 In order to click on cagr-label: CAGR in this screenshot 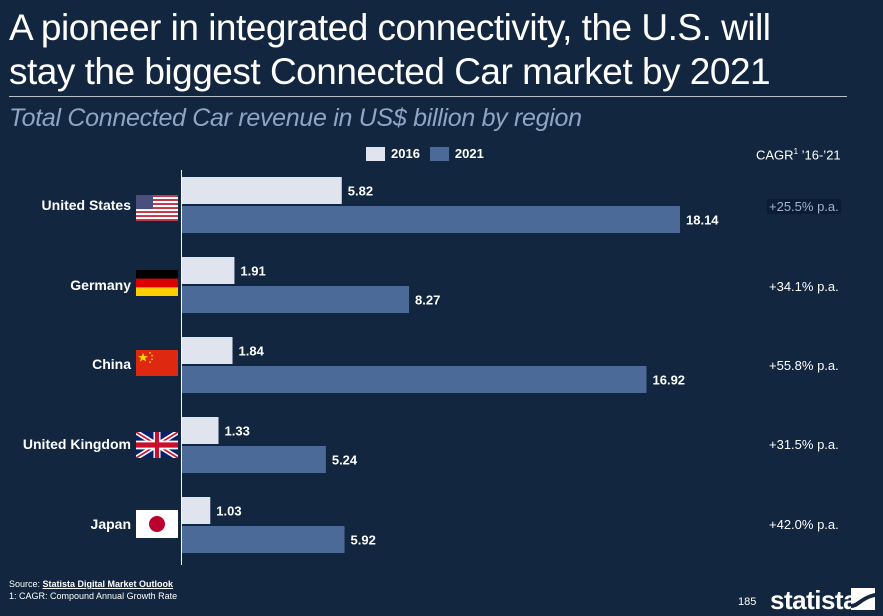, I will do `click(775, 155)`.